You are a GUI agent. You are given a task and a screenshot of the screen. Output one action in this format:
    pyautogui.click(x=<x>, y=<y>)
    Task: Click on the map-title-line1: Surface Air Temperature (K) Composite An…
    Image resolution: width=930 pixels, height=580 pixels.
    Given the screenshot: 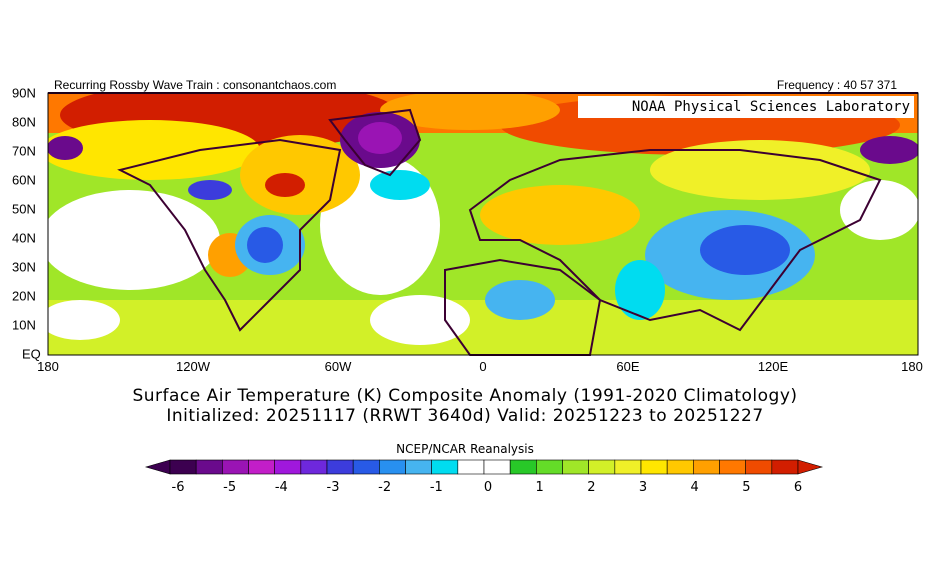 What is the action you would take?
    pyautogui.click(x=465, y=396)
    